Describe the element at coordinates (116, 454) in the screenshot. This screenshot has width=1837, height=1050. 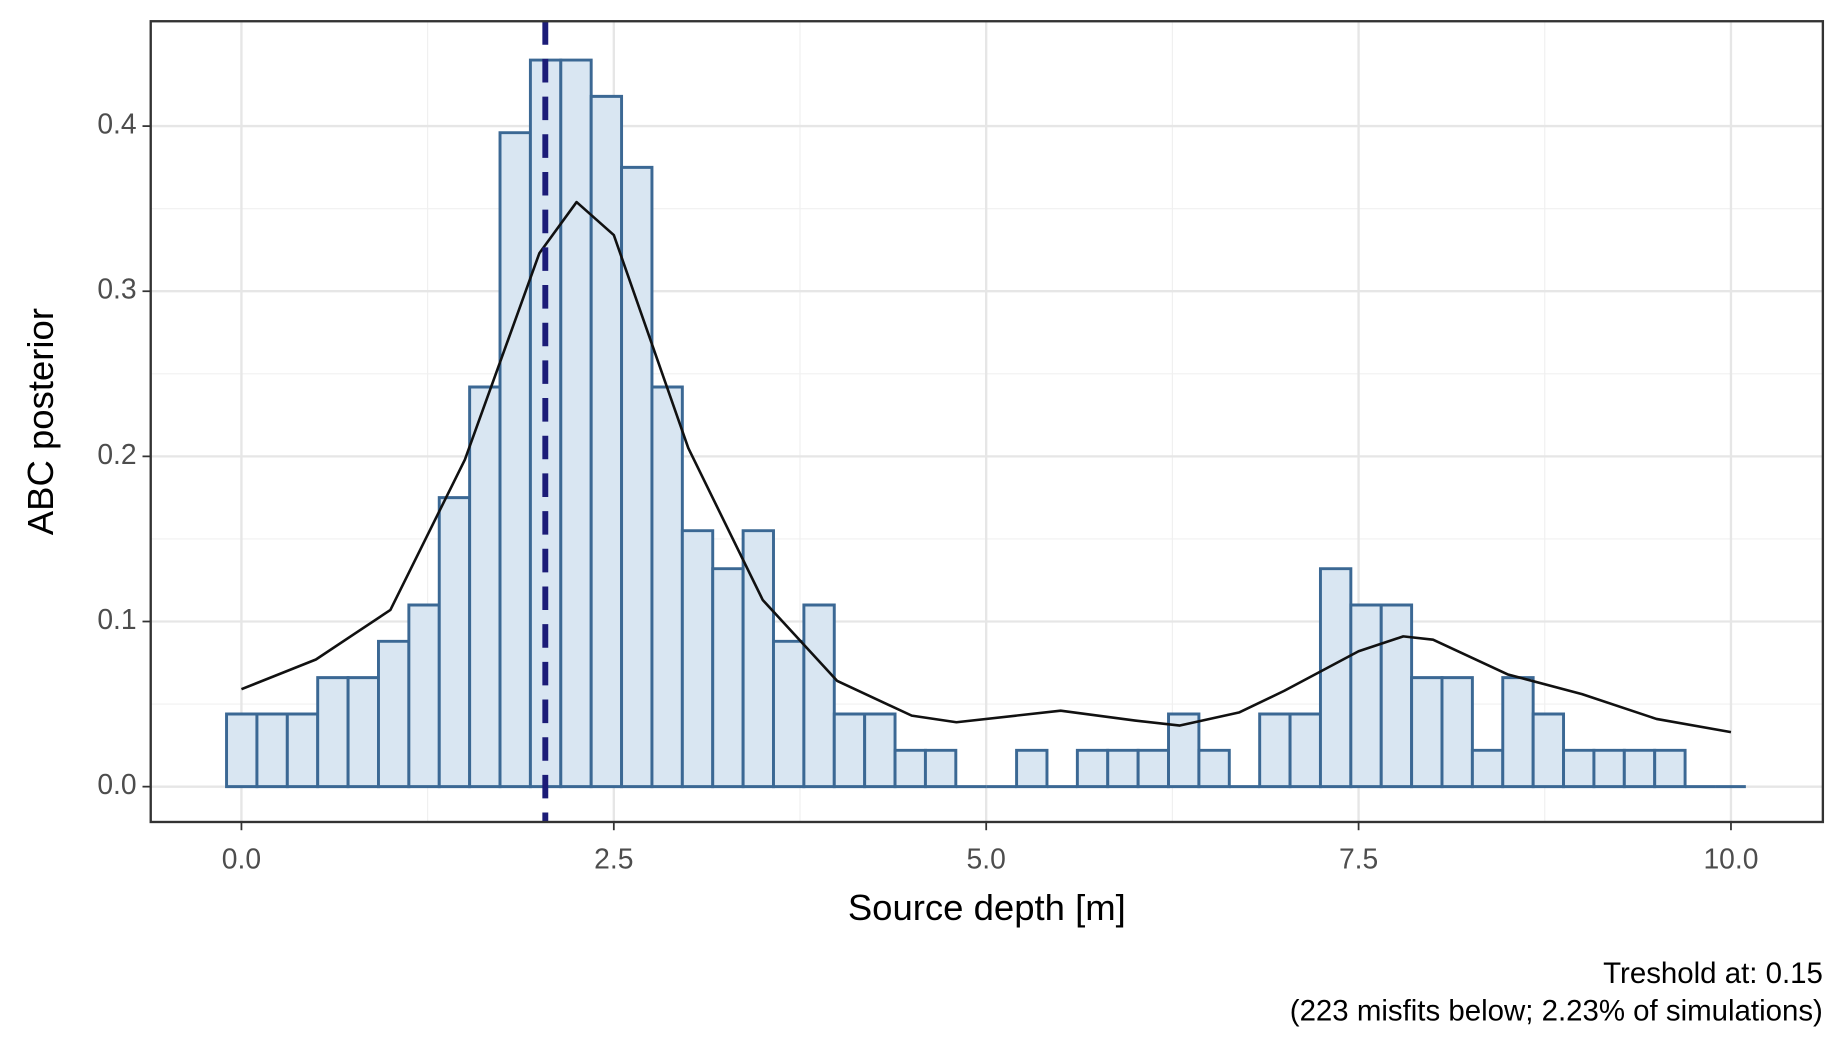
I see `y-tick-label: 0.2` at that location.